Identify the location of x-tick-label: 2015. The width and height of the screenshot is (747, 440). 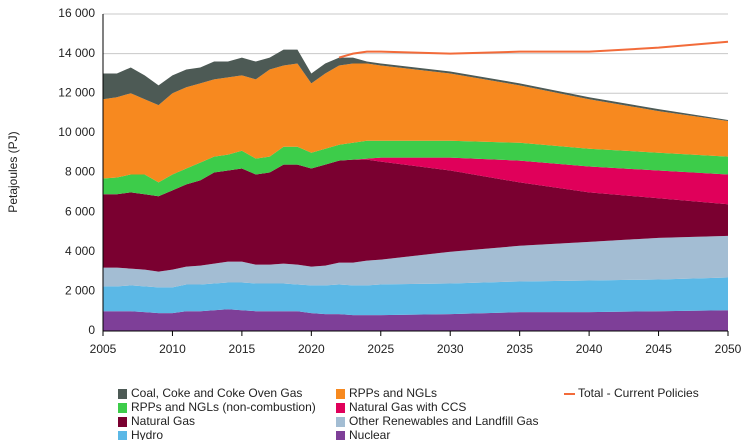
(242, 349).